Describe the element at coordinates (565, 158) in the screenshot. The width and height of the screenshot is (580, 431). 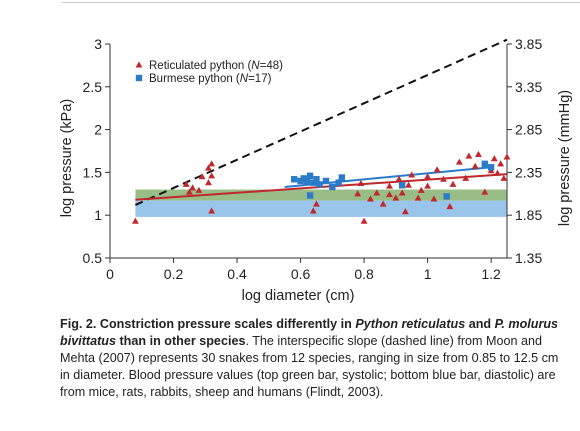
I see `y-axis-label-right: log pressure (mmHg)` at that location.